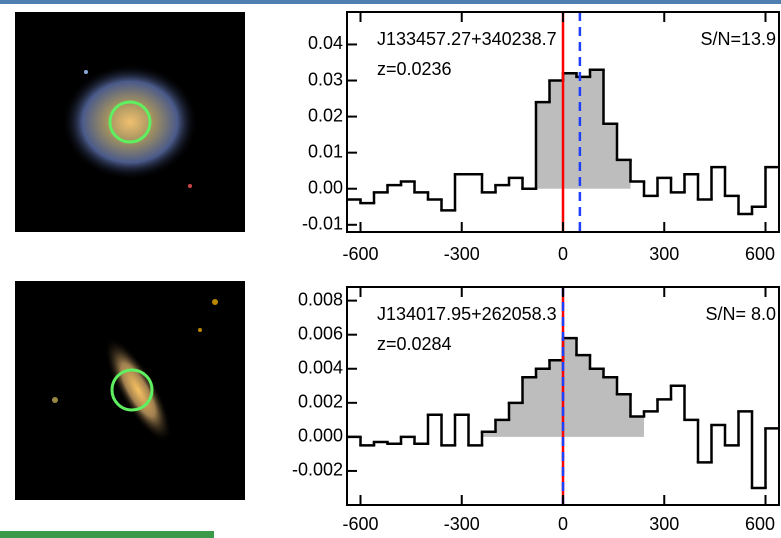 The height and width of the screenshot is (538, 781). Describe the element at coordinates (325, 151) in the screenshot. I see `y-tick-label: 0.01` at that location.